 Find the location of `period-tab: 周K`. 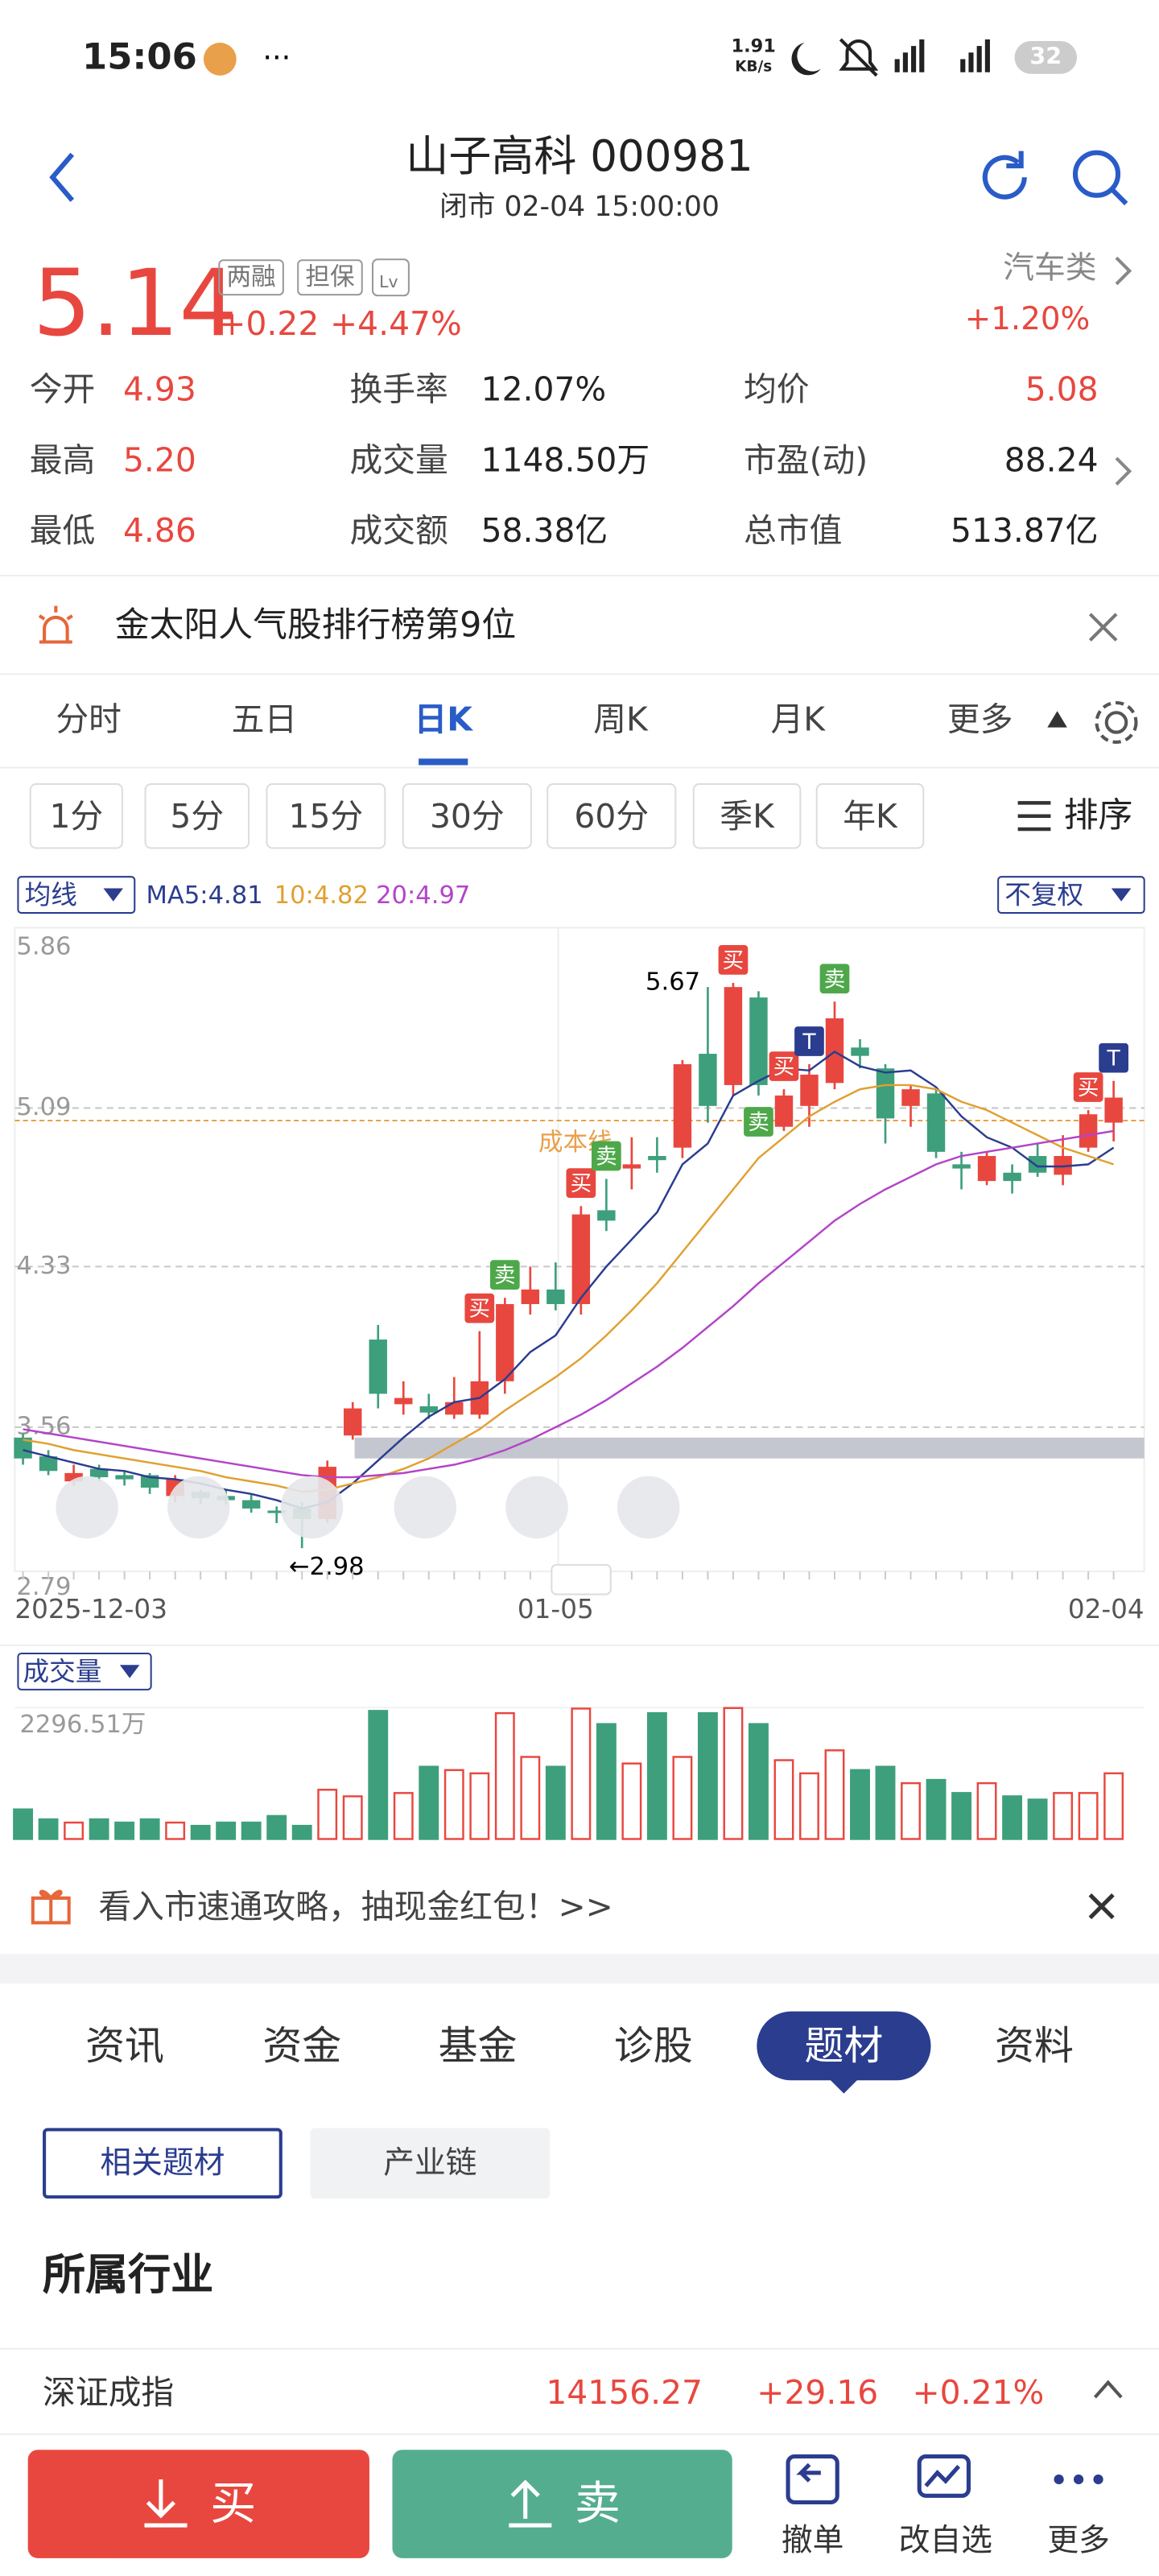

period-tab: 周K is located at coordinates (620, 719).